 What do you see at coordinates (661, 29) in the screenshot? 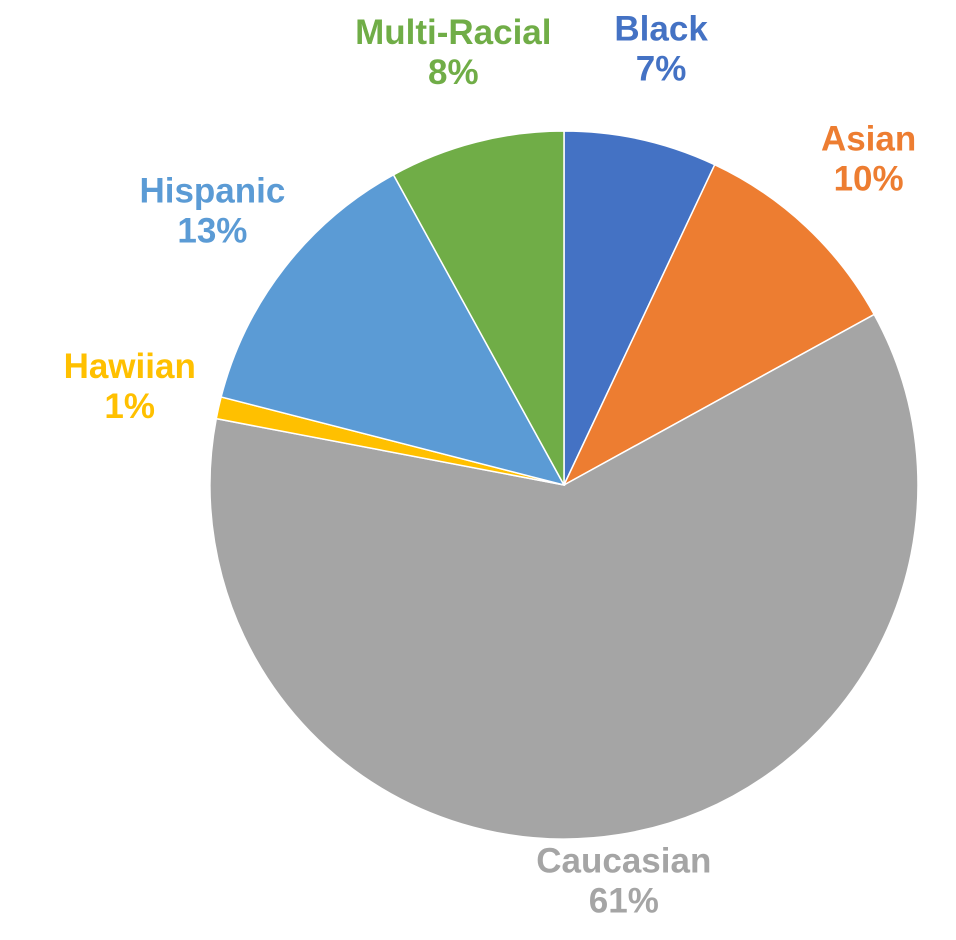
I see `pie-label-category: Black` at bounding box center [661, 29].